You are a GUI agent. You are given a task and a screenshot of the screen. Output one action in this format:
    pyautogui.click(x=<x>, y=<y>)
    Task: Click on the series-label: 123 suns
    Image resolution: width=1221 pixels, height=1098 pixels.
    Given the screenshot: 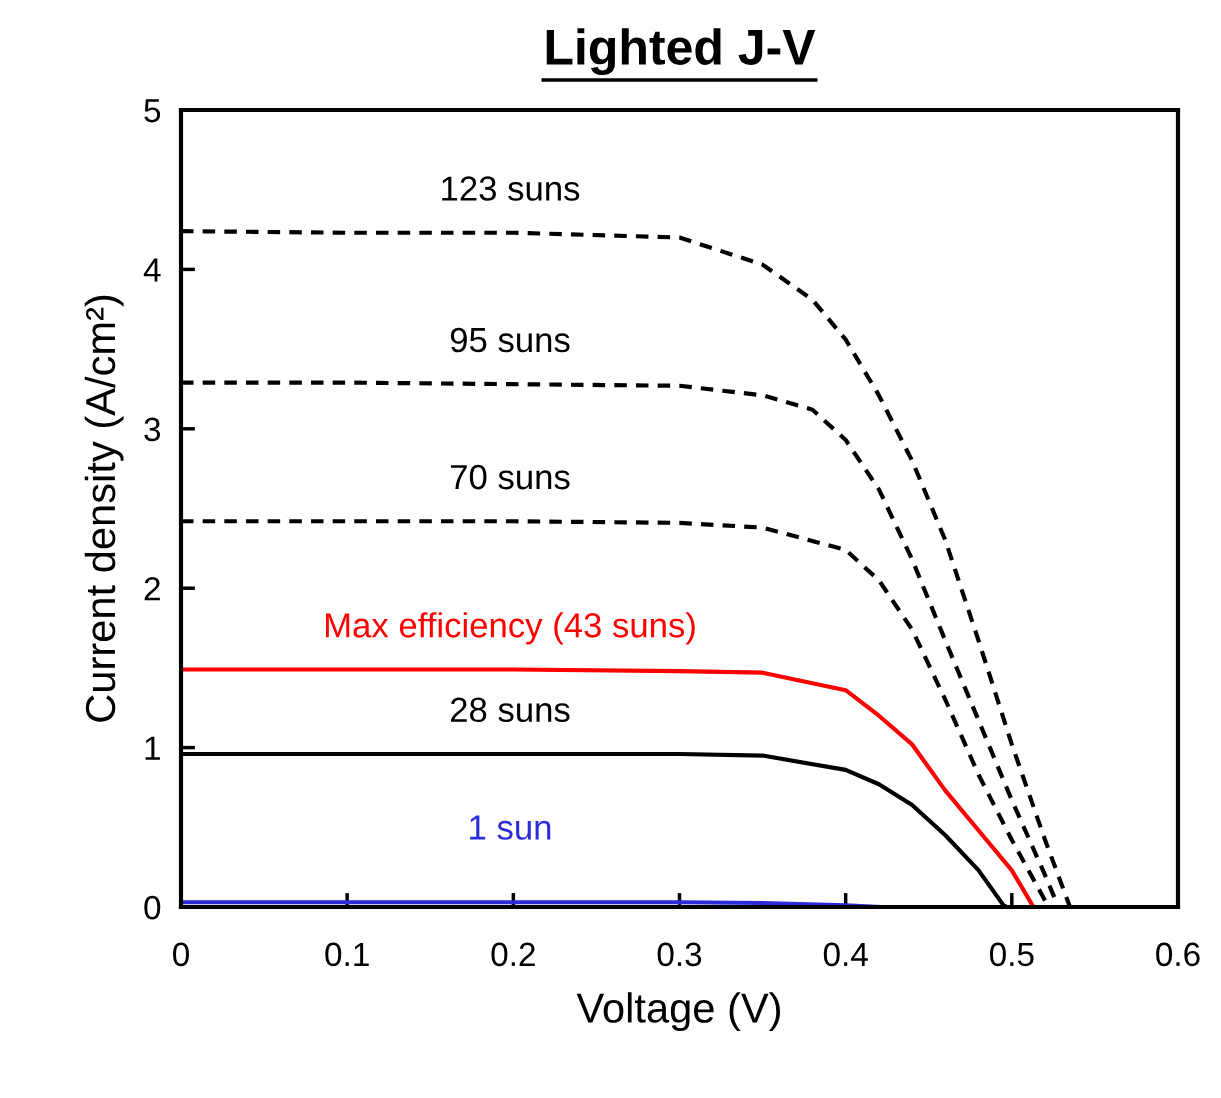 What is the action you would take?
    pyautogui.click(x=511, y=188)
    